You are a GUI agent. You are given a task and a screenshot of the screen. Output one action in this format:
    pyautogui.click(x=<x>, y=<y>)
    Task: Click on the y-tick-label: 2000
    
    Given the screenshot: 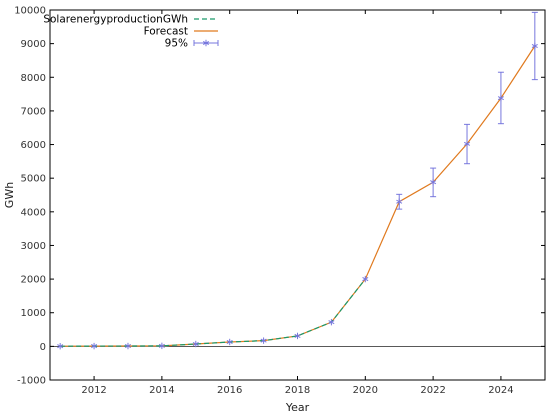 What is the action you would take?
    pyautogui.click(x=33, y=280)
    